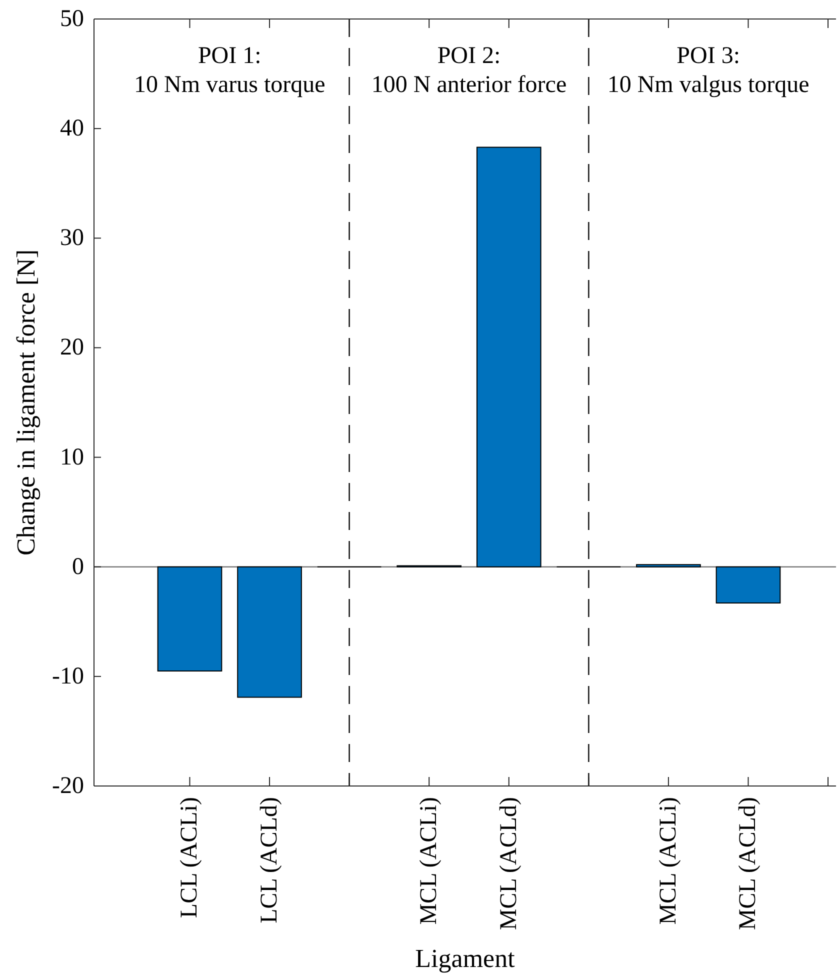 The height and width of the screenshot is (975, 837). Describe the element at coordinates (230, 70) in the screenshot. I see `annotation: POI 1: 10 Nm varus torque` at that location.